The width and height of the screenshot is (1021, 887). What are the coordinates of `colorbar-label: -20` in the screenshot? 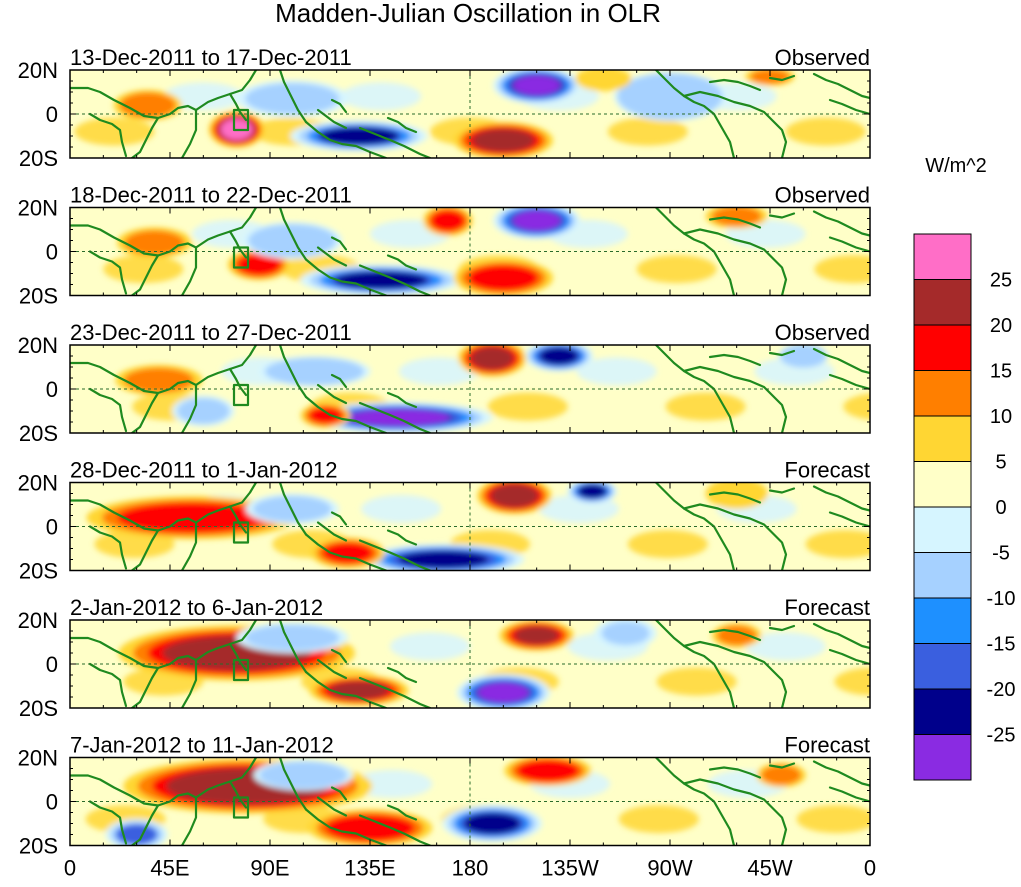 It's located at (1001, 690).